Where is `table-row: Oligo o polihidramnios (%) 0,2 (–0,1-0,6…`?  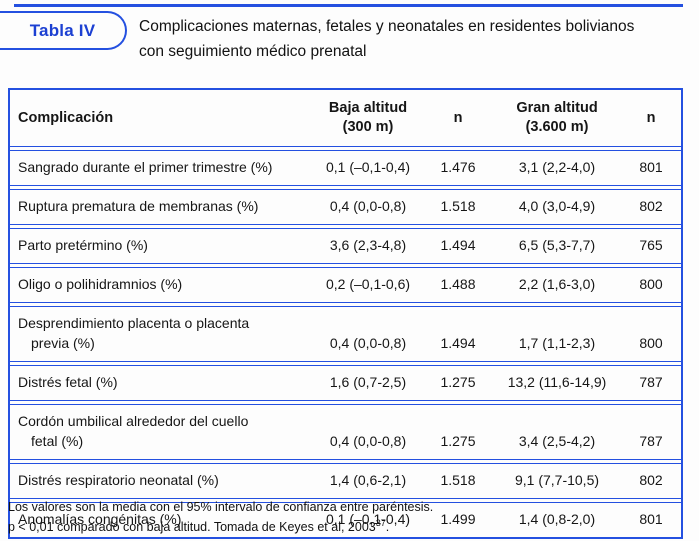
table-row: Oligo o polihidramnios (%) 0,2 (–0,1-0,6… is located at coordinates (345, 285).